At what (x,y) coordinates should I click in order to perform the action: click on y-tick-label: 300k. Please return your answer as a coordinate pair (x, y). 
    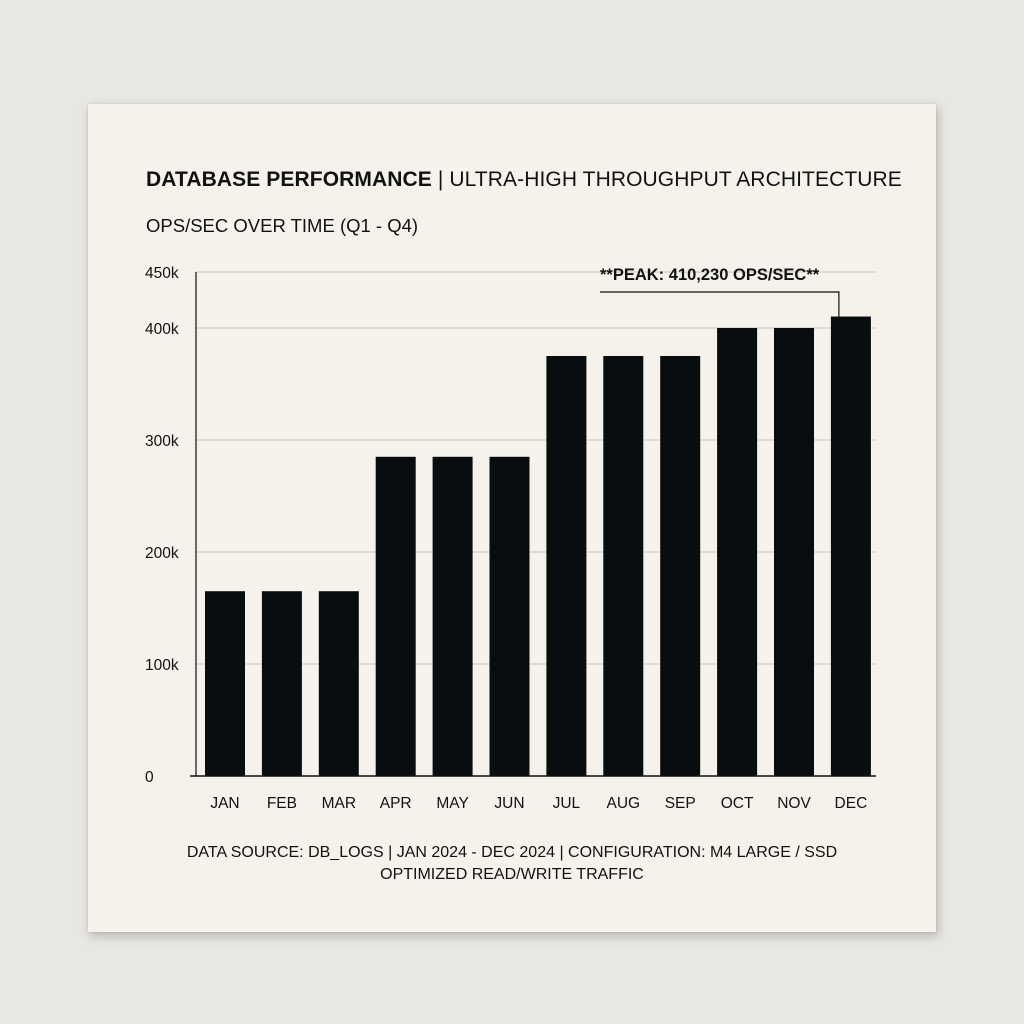
    Looking at the image, I should click on (162, 441).